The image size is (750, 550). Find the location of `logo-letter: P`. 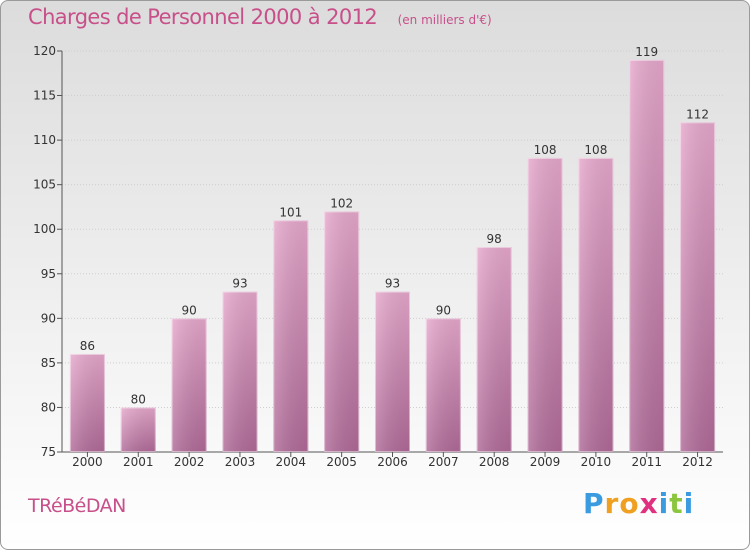

logo-letter: P is located at coordinates (594, 503).